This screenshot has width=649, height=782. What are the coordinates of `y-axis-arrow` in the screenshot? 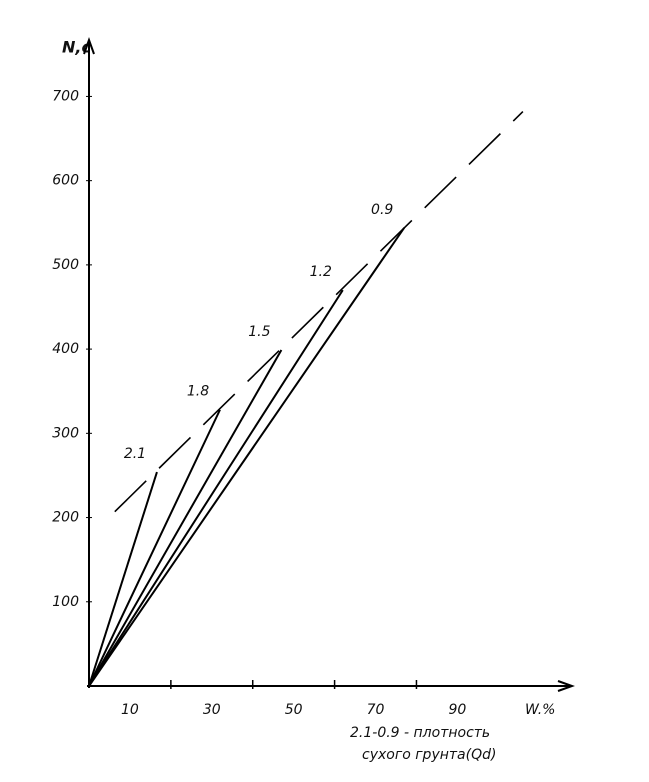 It's located at (89, 46).